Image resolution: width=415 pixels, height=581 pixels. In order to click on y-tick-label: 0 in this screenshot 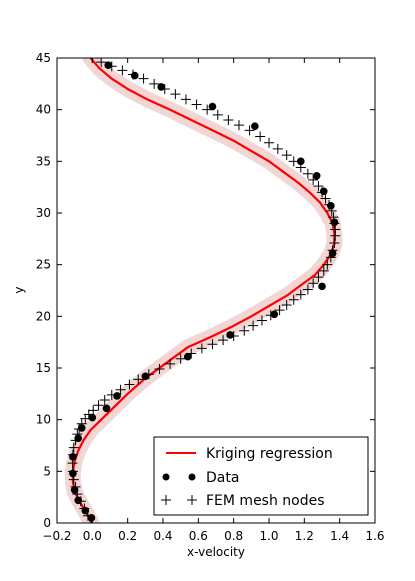, I will do `click(47, 523)`.